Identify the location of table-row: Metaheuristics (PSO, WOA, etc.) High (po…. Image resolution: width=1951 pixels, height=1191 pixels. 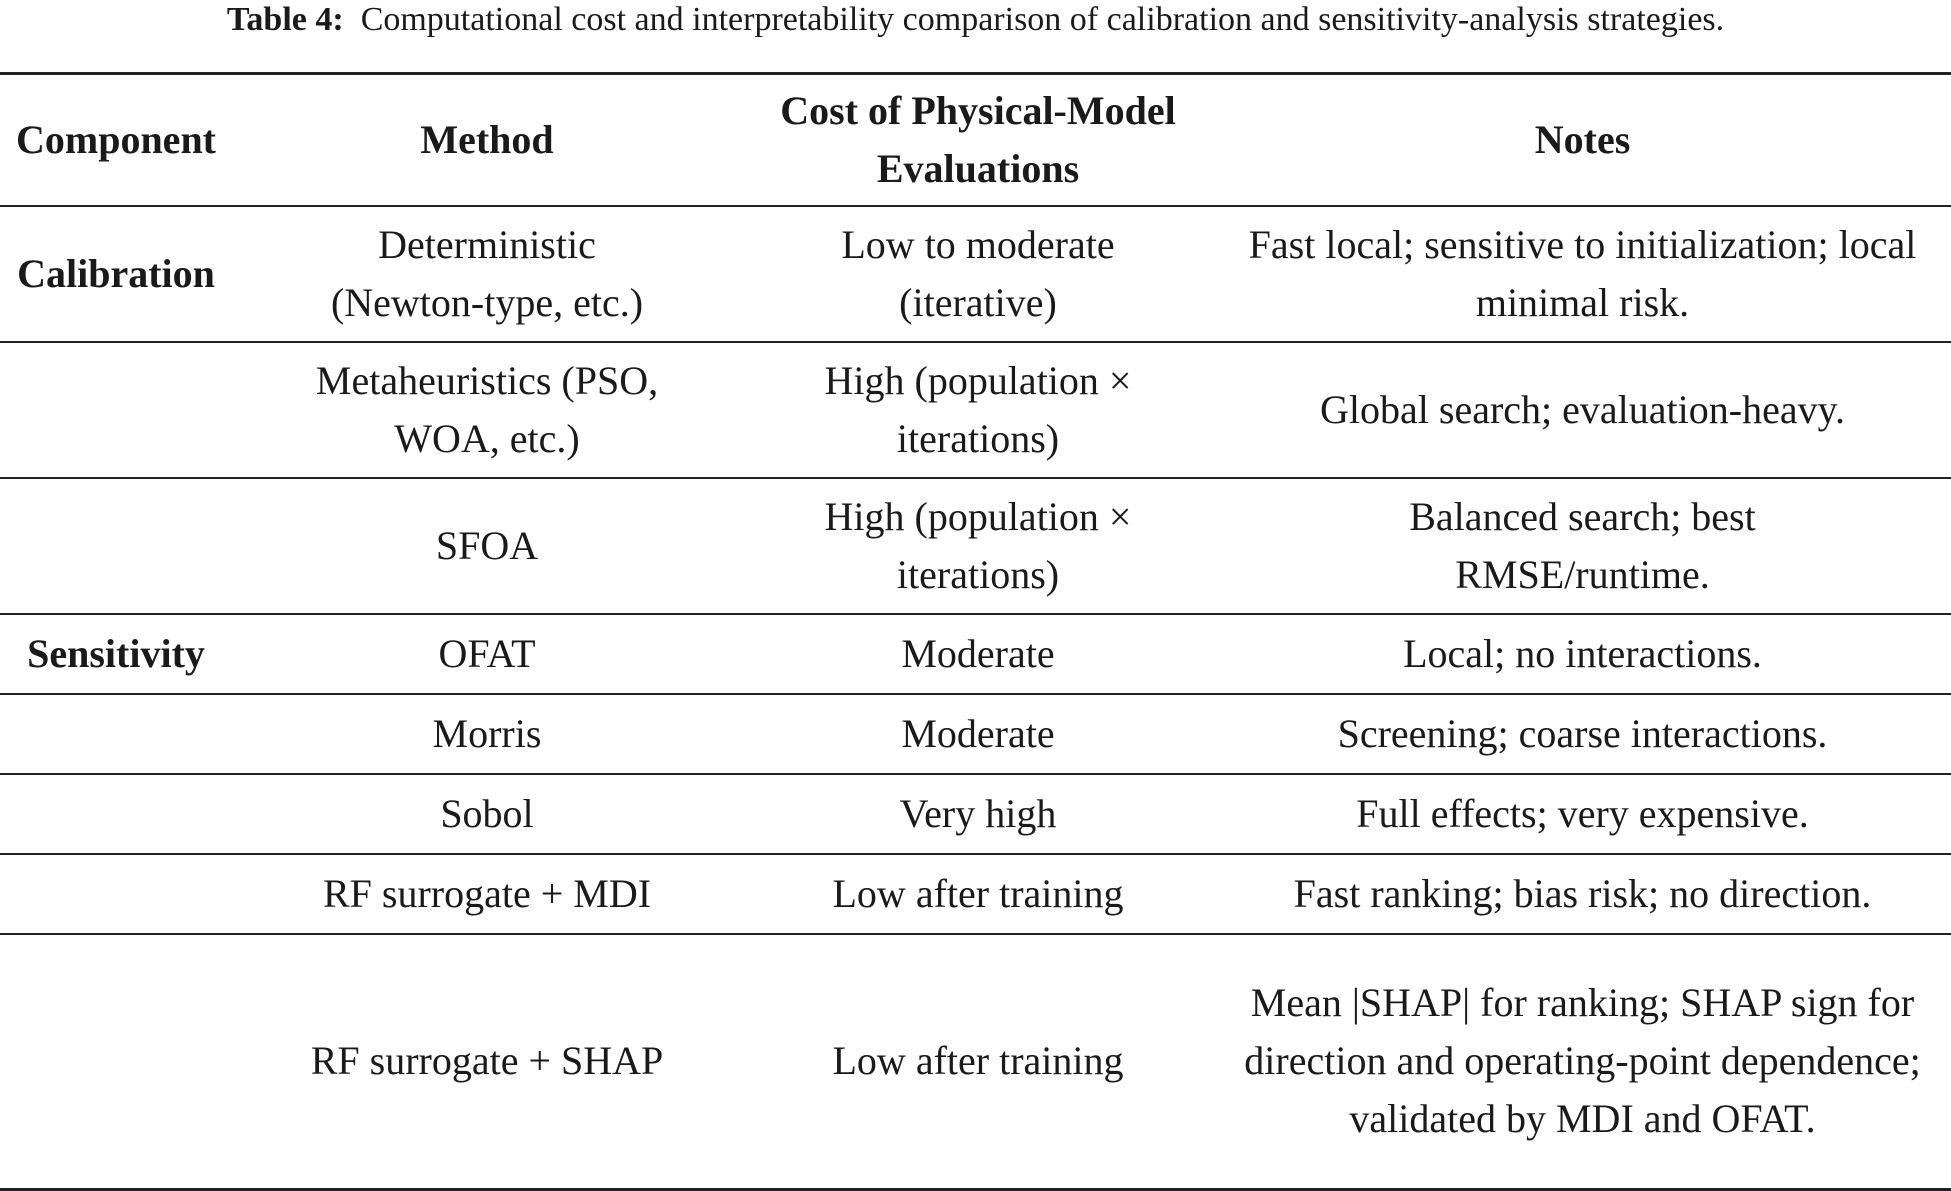
(975, 410).